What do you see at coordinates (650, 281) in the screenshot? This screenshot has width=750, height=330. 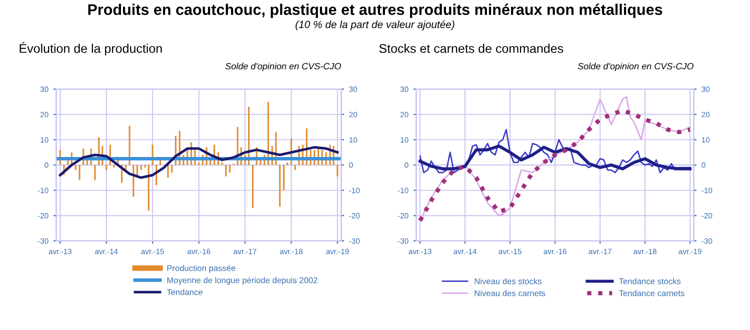 I see `legend-label: Tendance stocks` at bounding box center [650, 281].